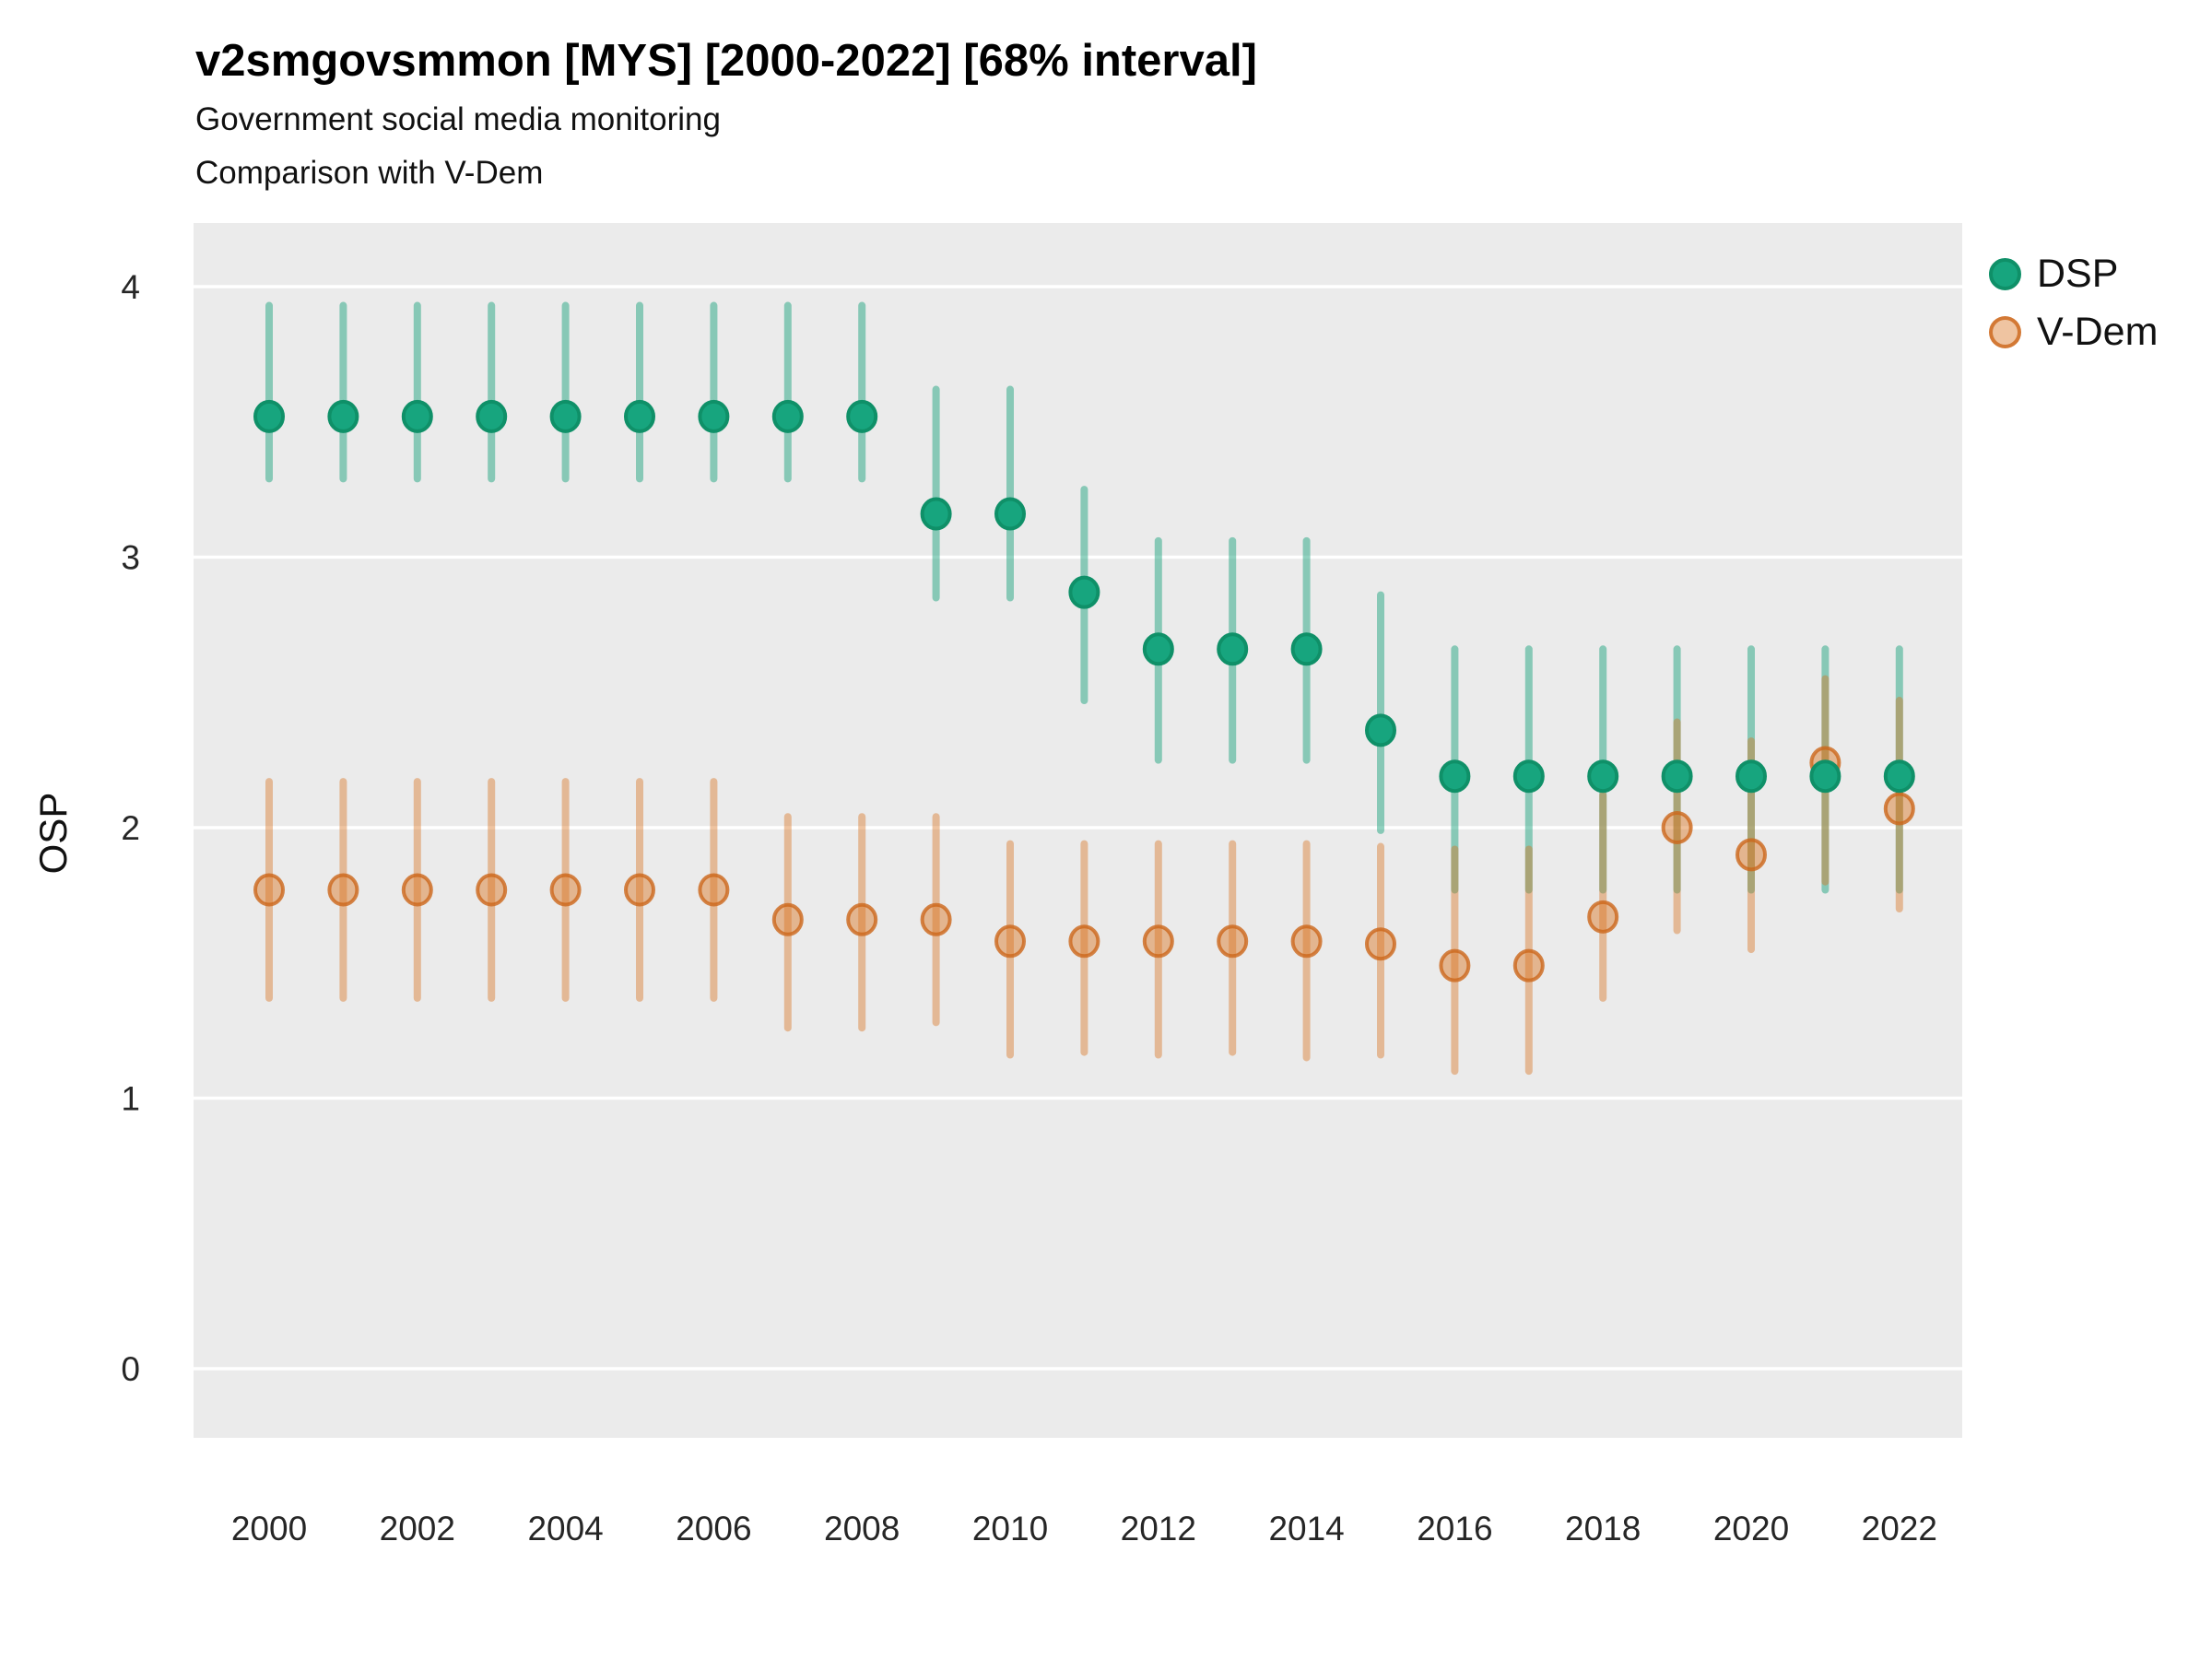 This screenshot has height=1659, width=2212. What do you see at coordinates (862, 1528) in the screenshot?
I see `x-tick-label-2008: 2008` at bounding box center [862, 1528].